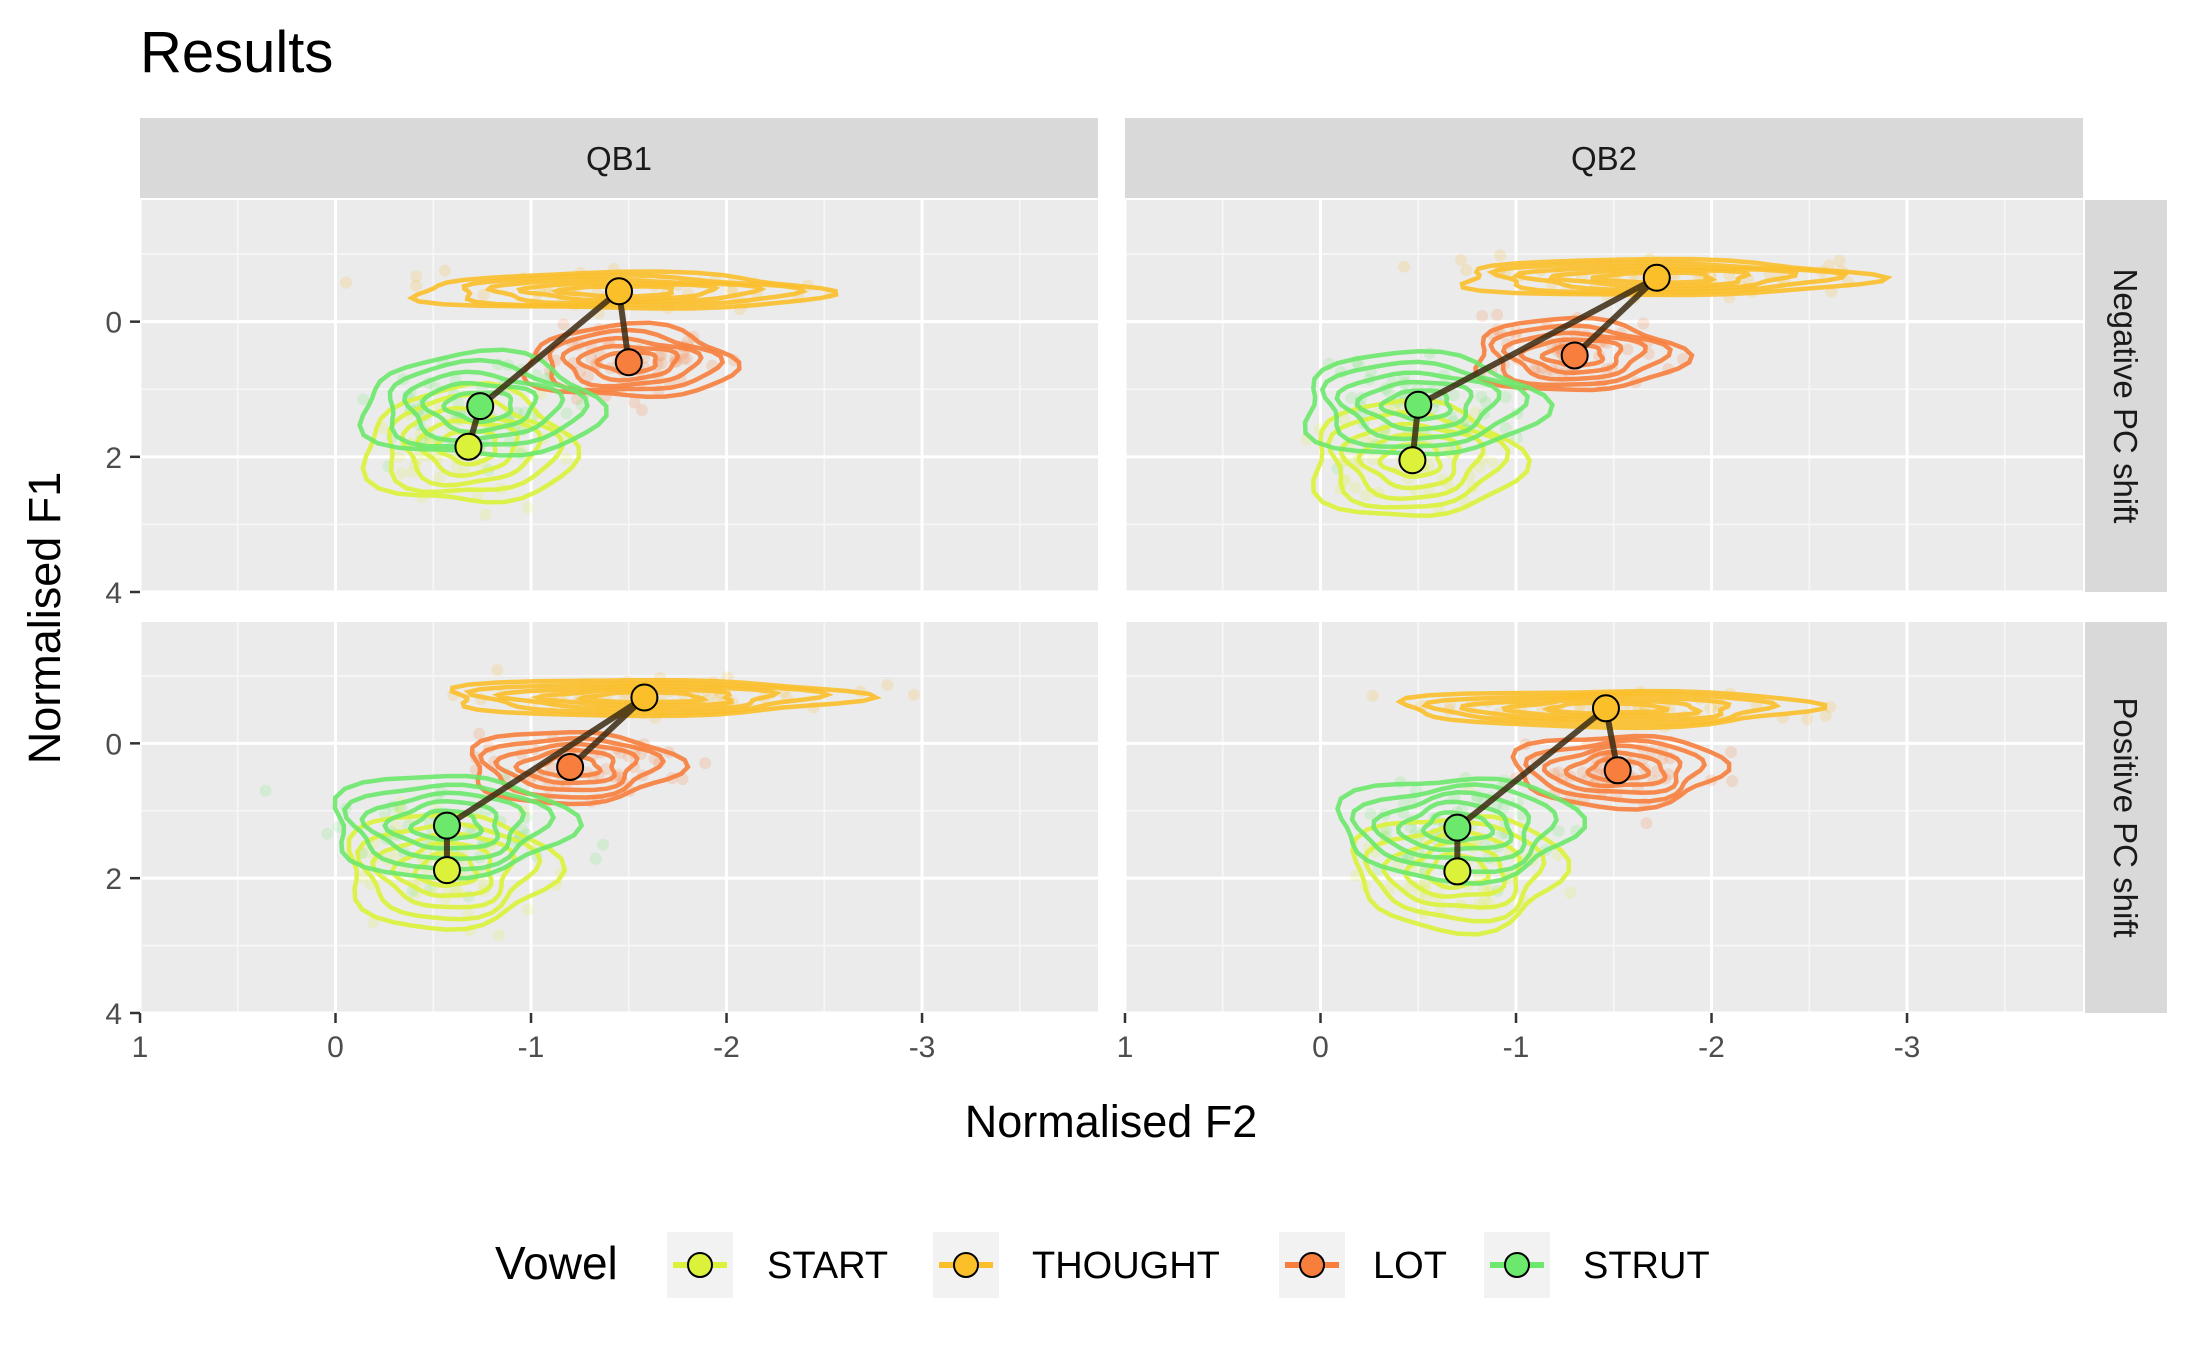 Image resolution: width=2187 pixels, height=1350 pixels. I want to click on y-axis-title: Normalised F1, so click(44, 618).